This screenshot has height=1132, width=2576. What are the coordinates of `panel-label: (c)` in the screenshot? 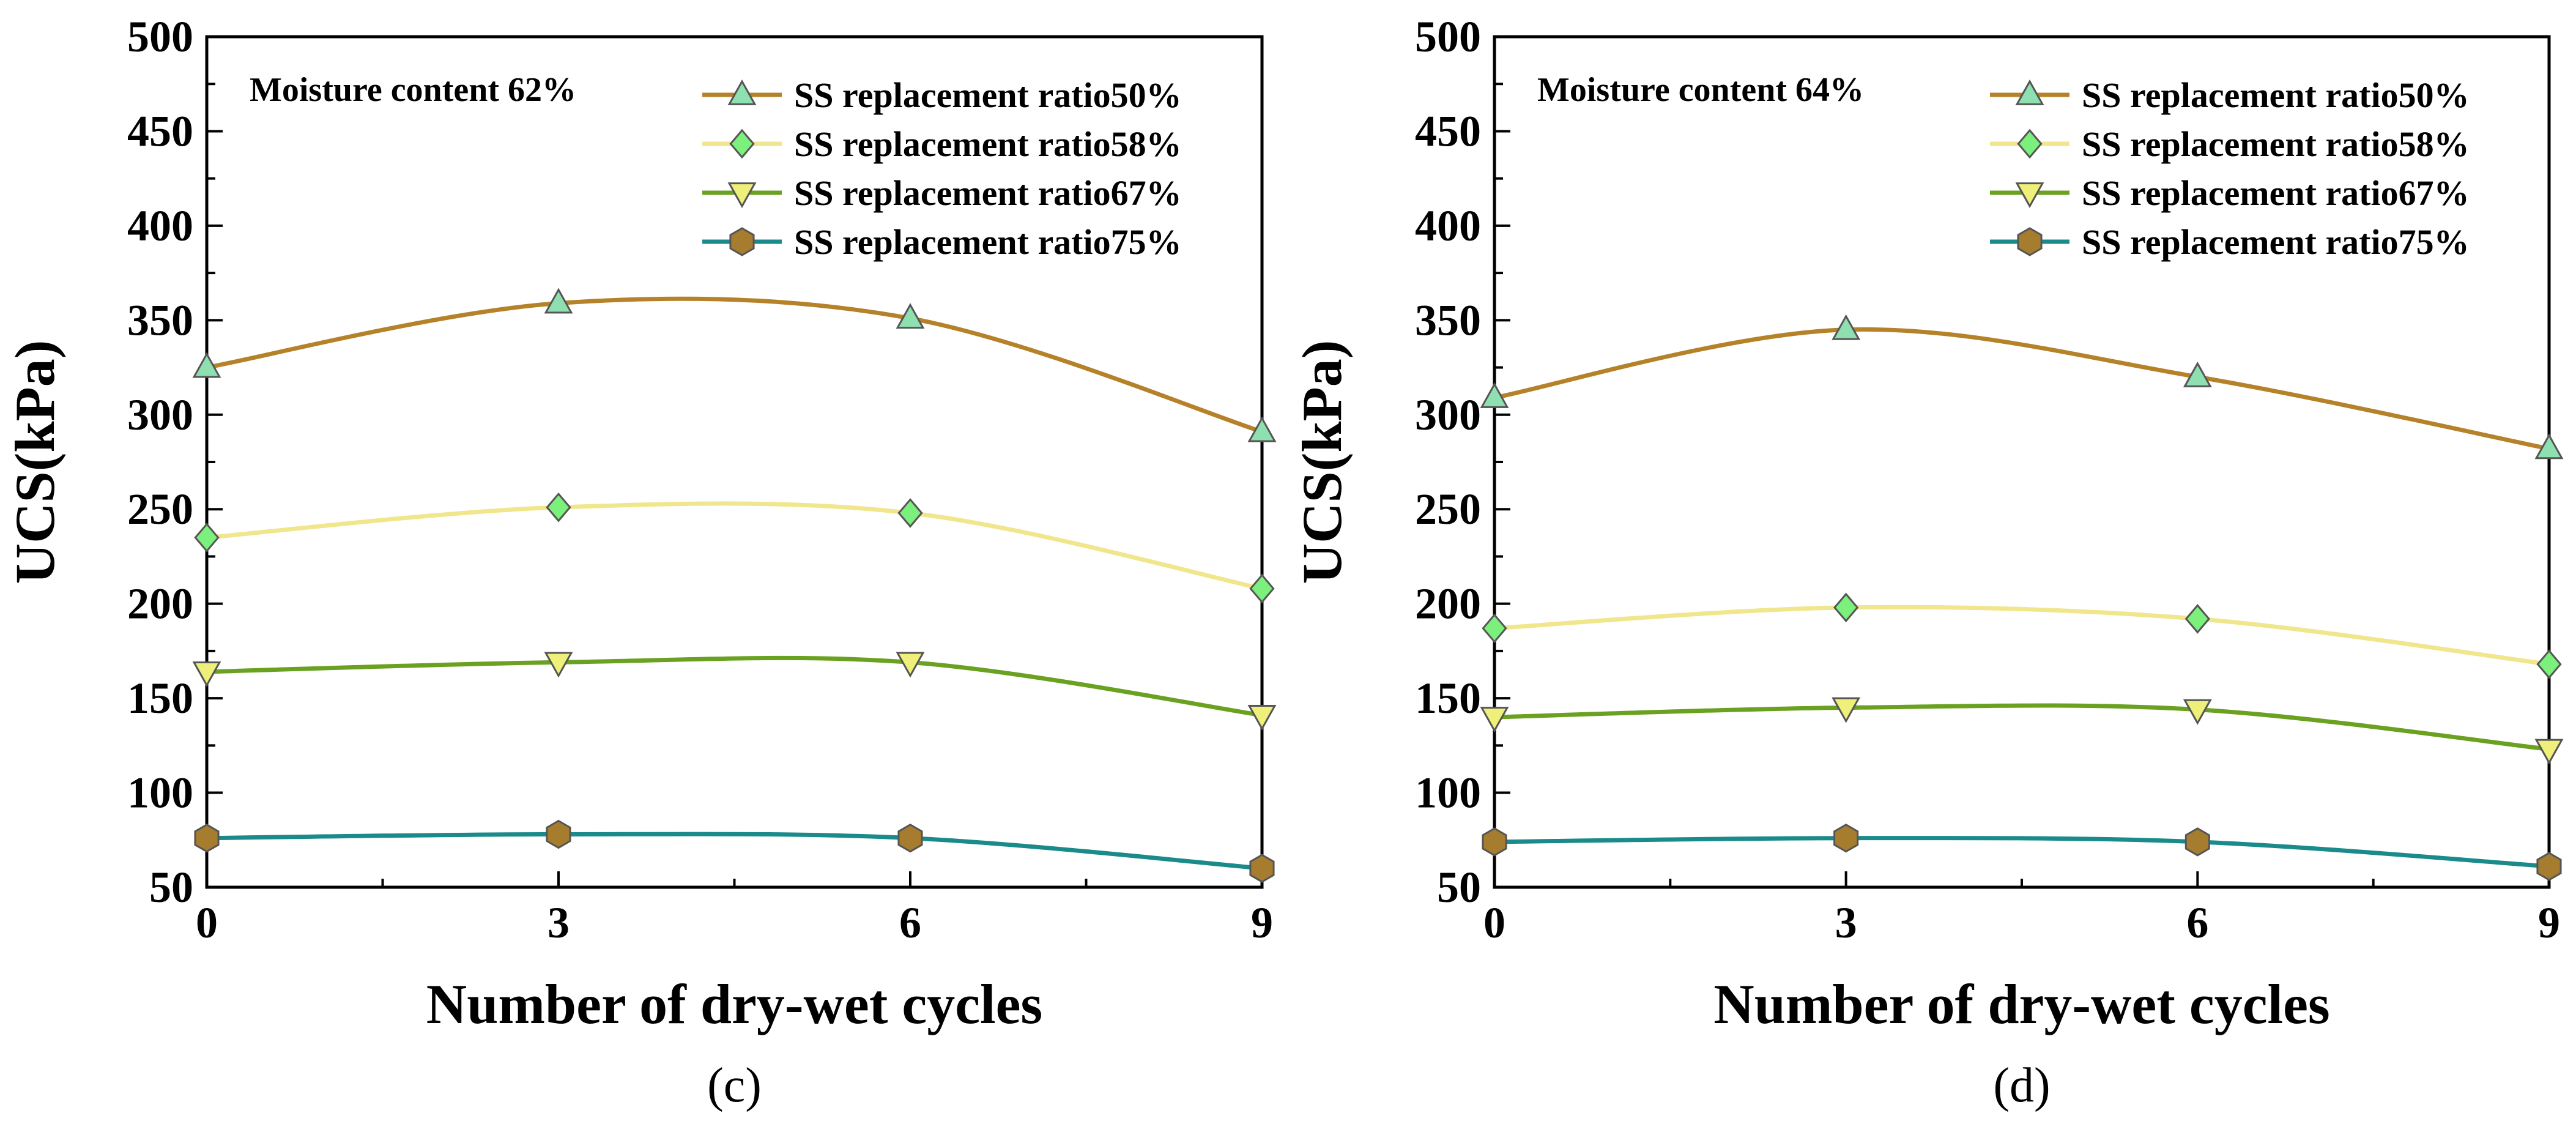 It's located at (734, 1085).